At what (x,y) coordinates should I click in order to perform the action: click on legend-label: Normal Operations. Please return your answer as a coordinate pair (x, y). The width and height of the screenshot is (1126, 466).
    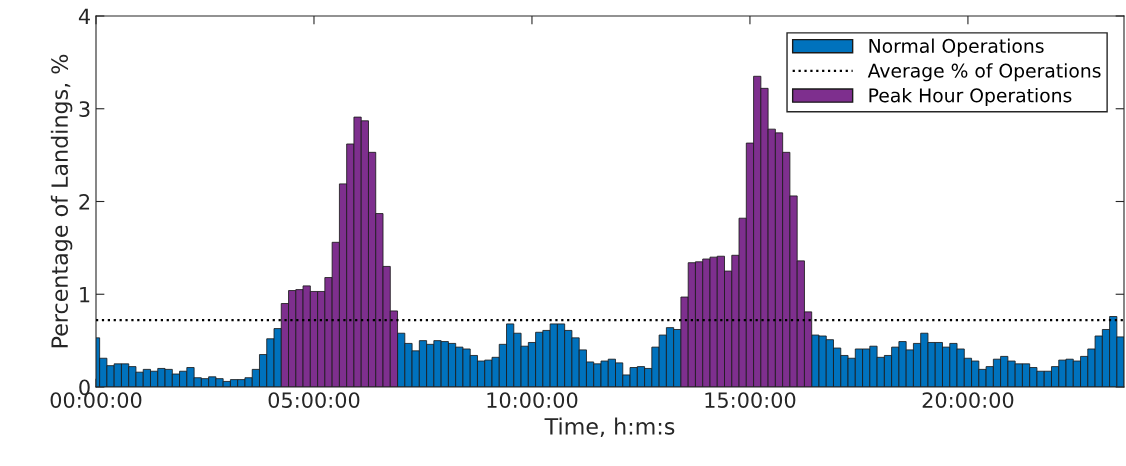
    Looking at the image, I should click on (956, 47).